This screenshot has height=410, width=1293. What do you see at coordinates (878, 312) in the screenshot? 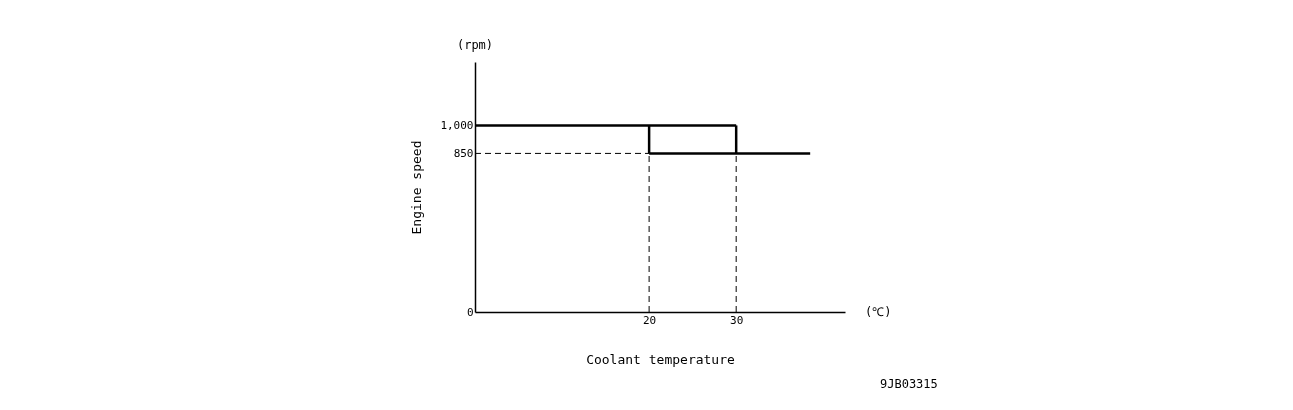
I see `text: (℃)` at bounding box center [878, 312].